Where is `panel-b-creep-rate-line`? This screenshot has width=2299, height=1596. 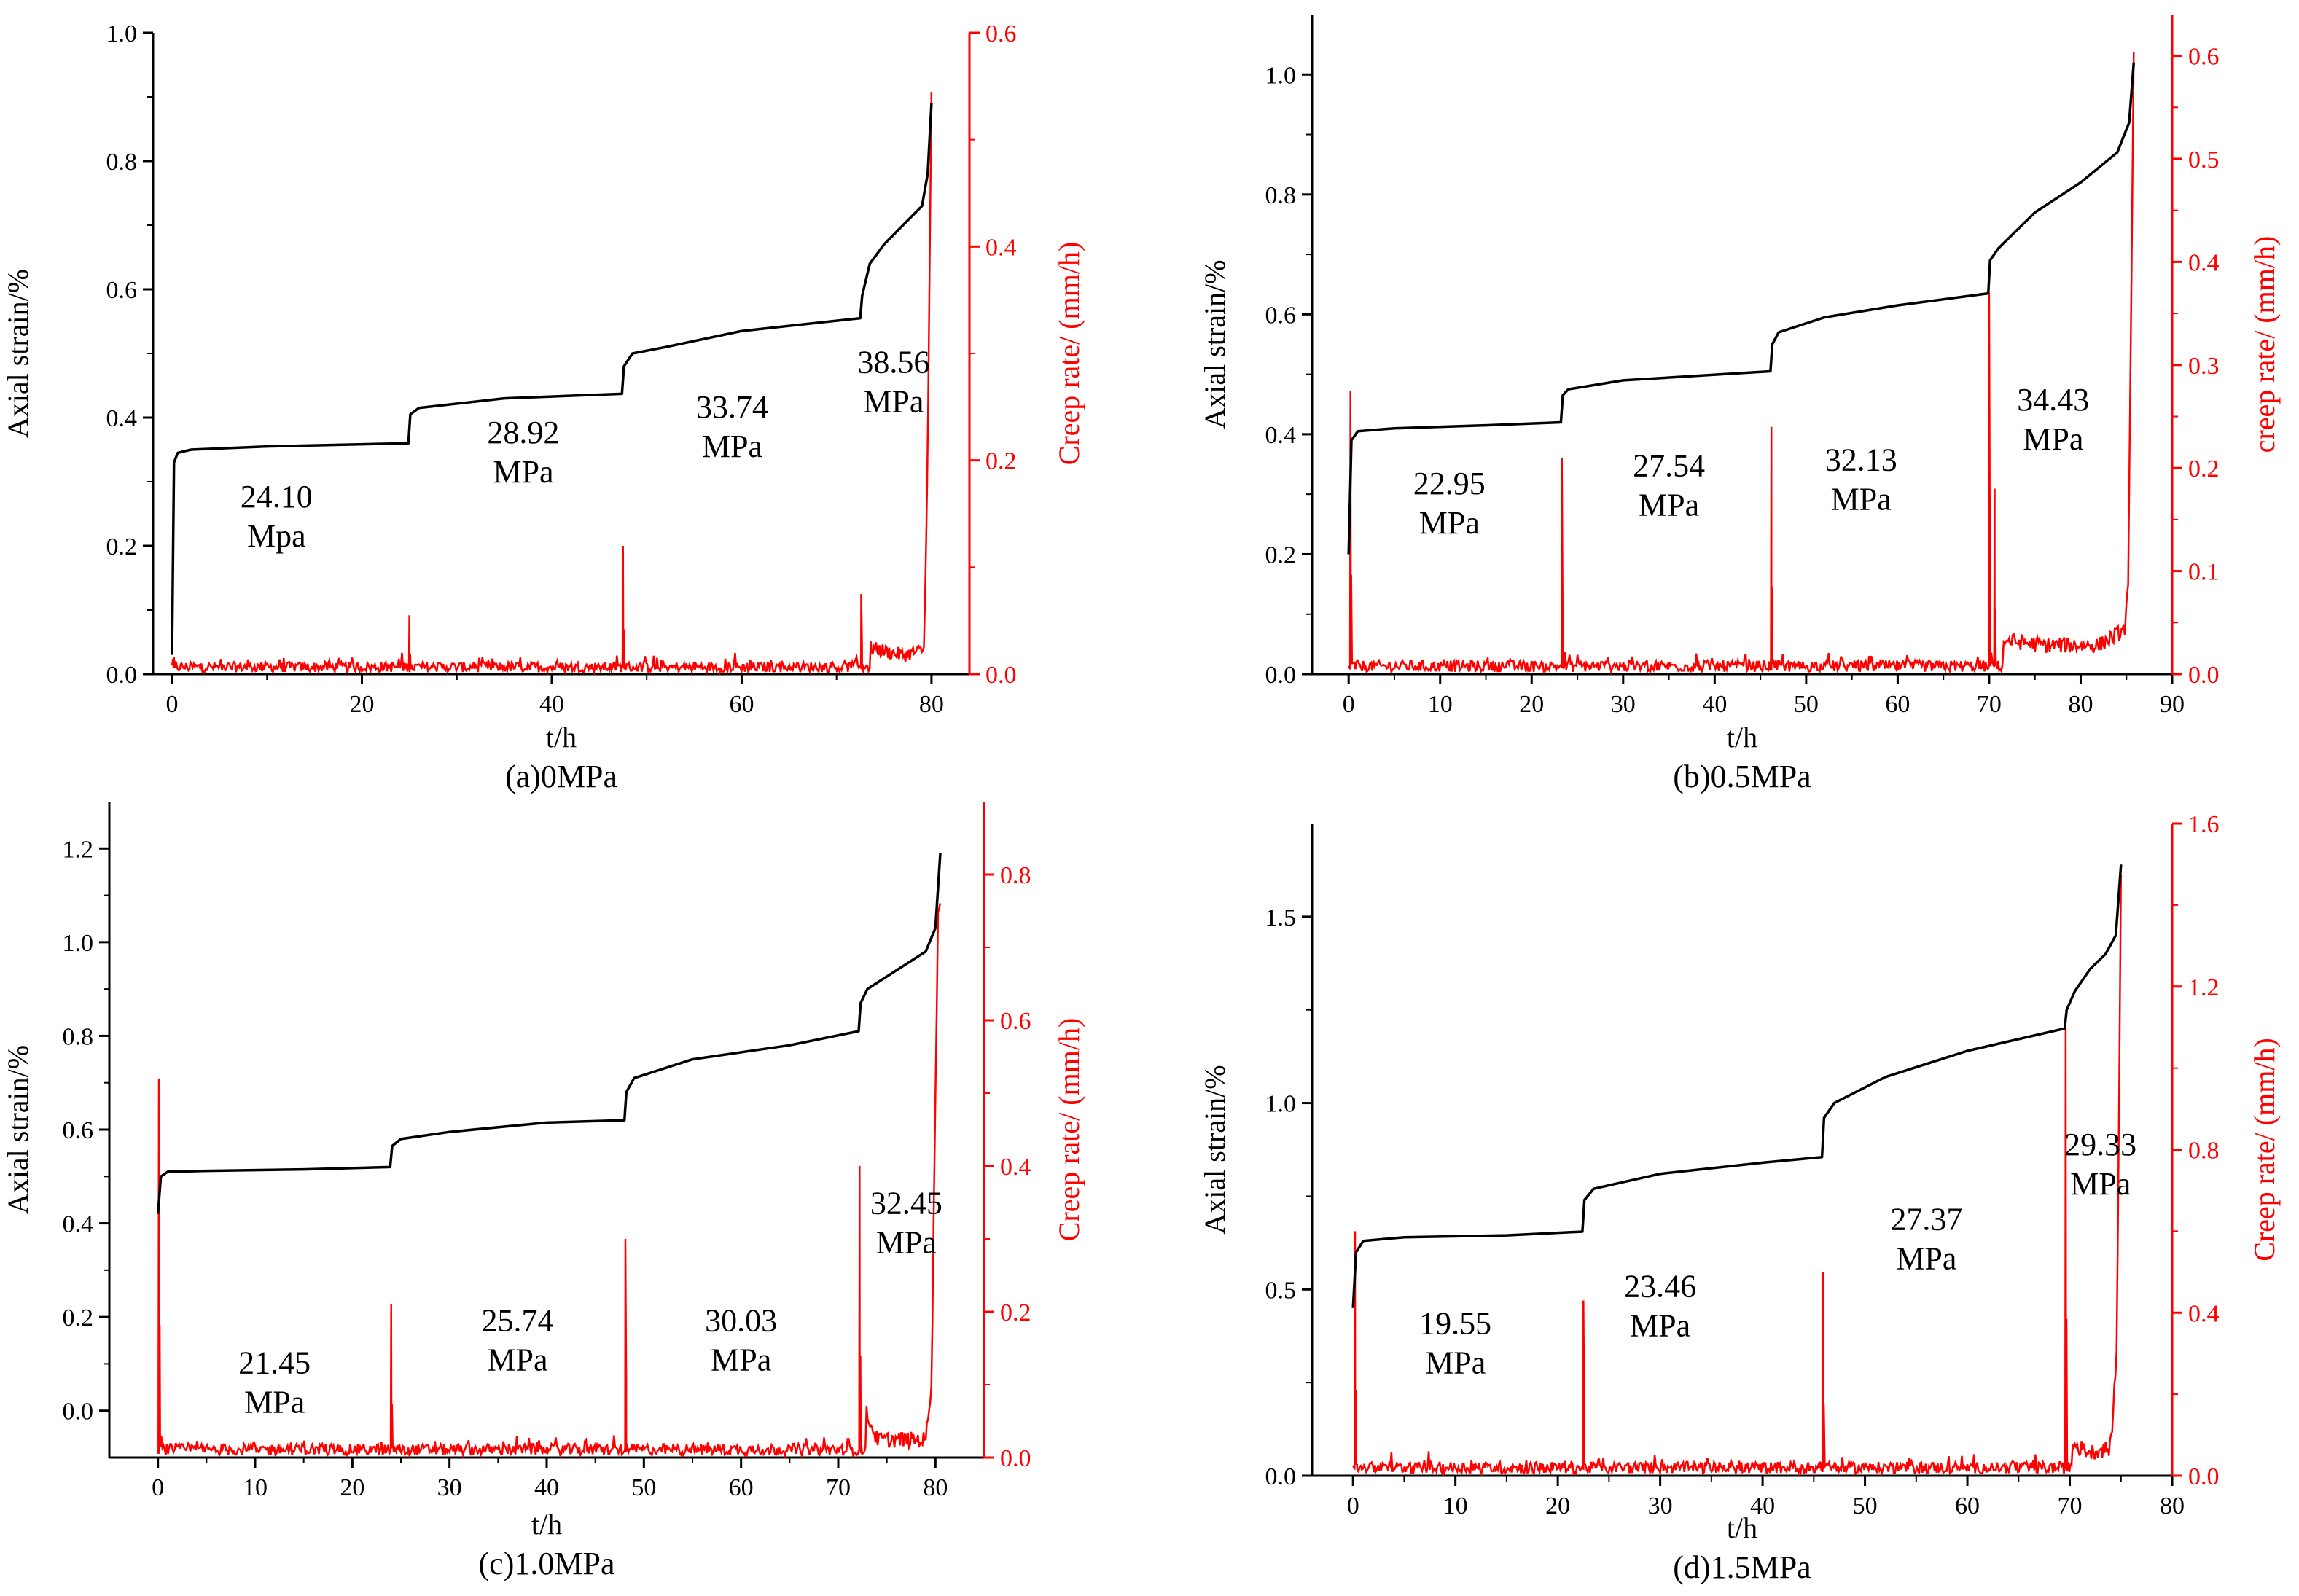
panel-b-creep-rate-line is located at coordinates (1741, 364).